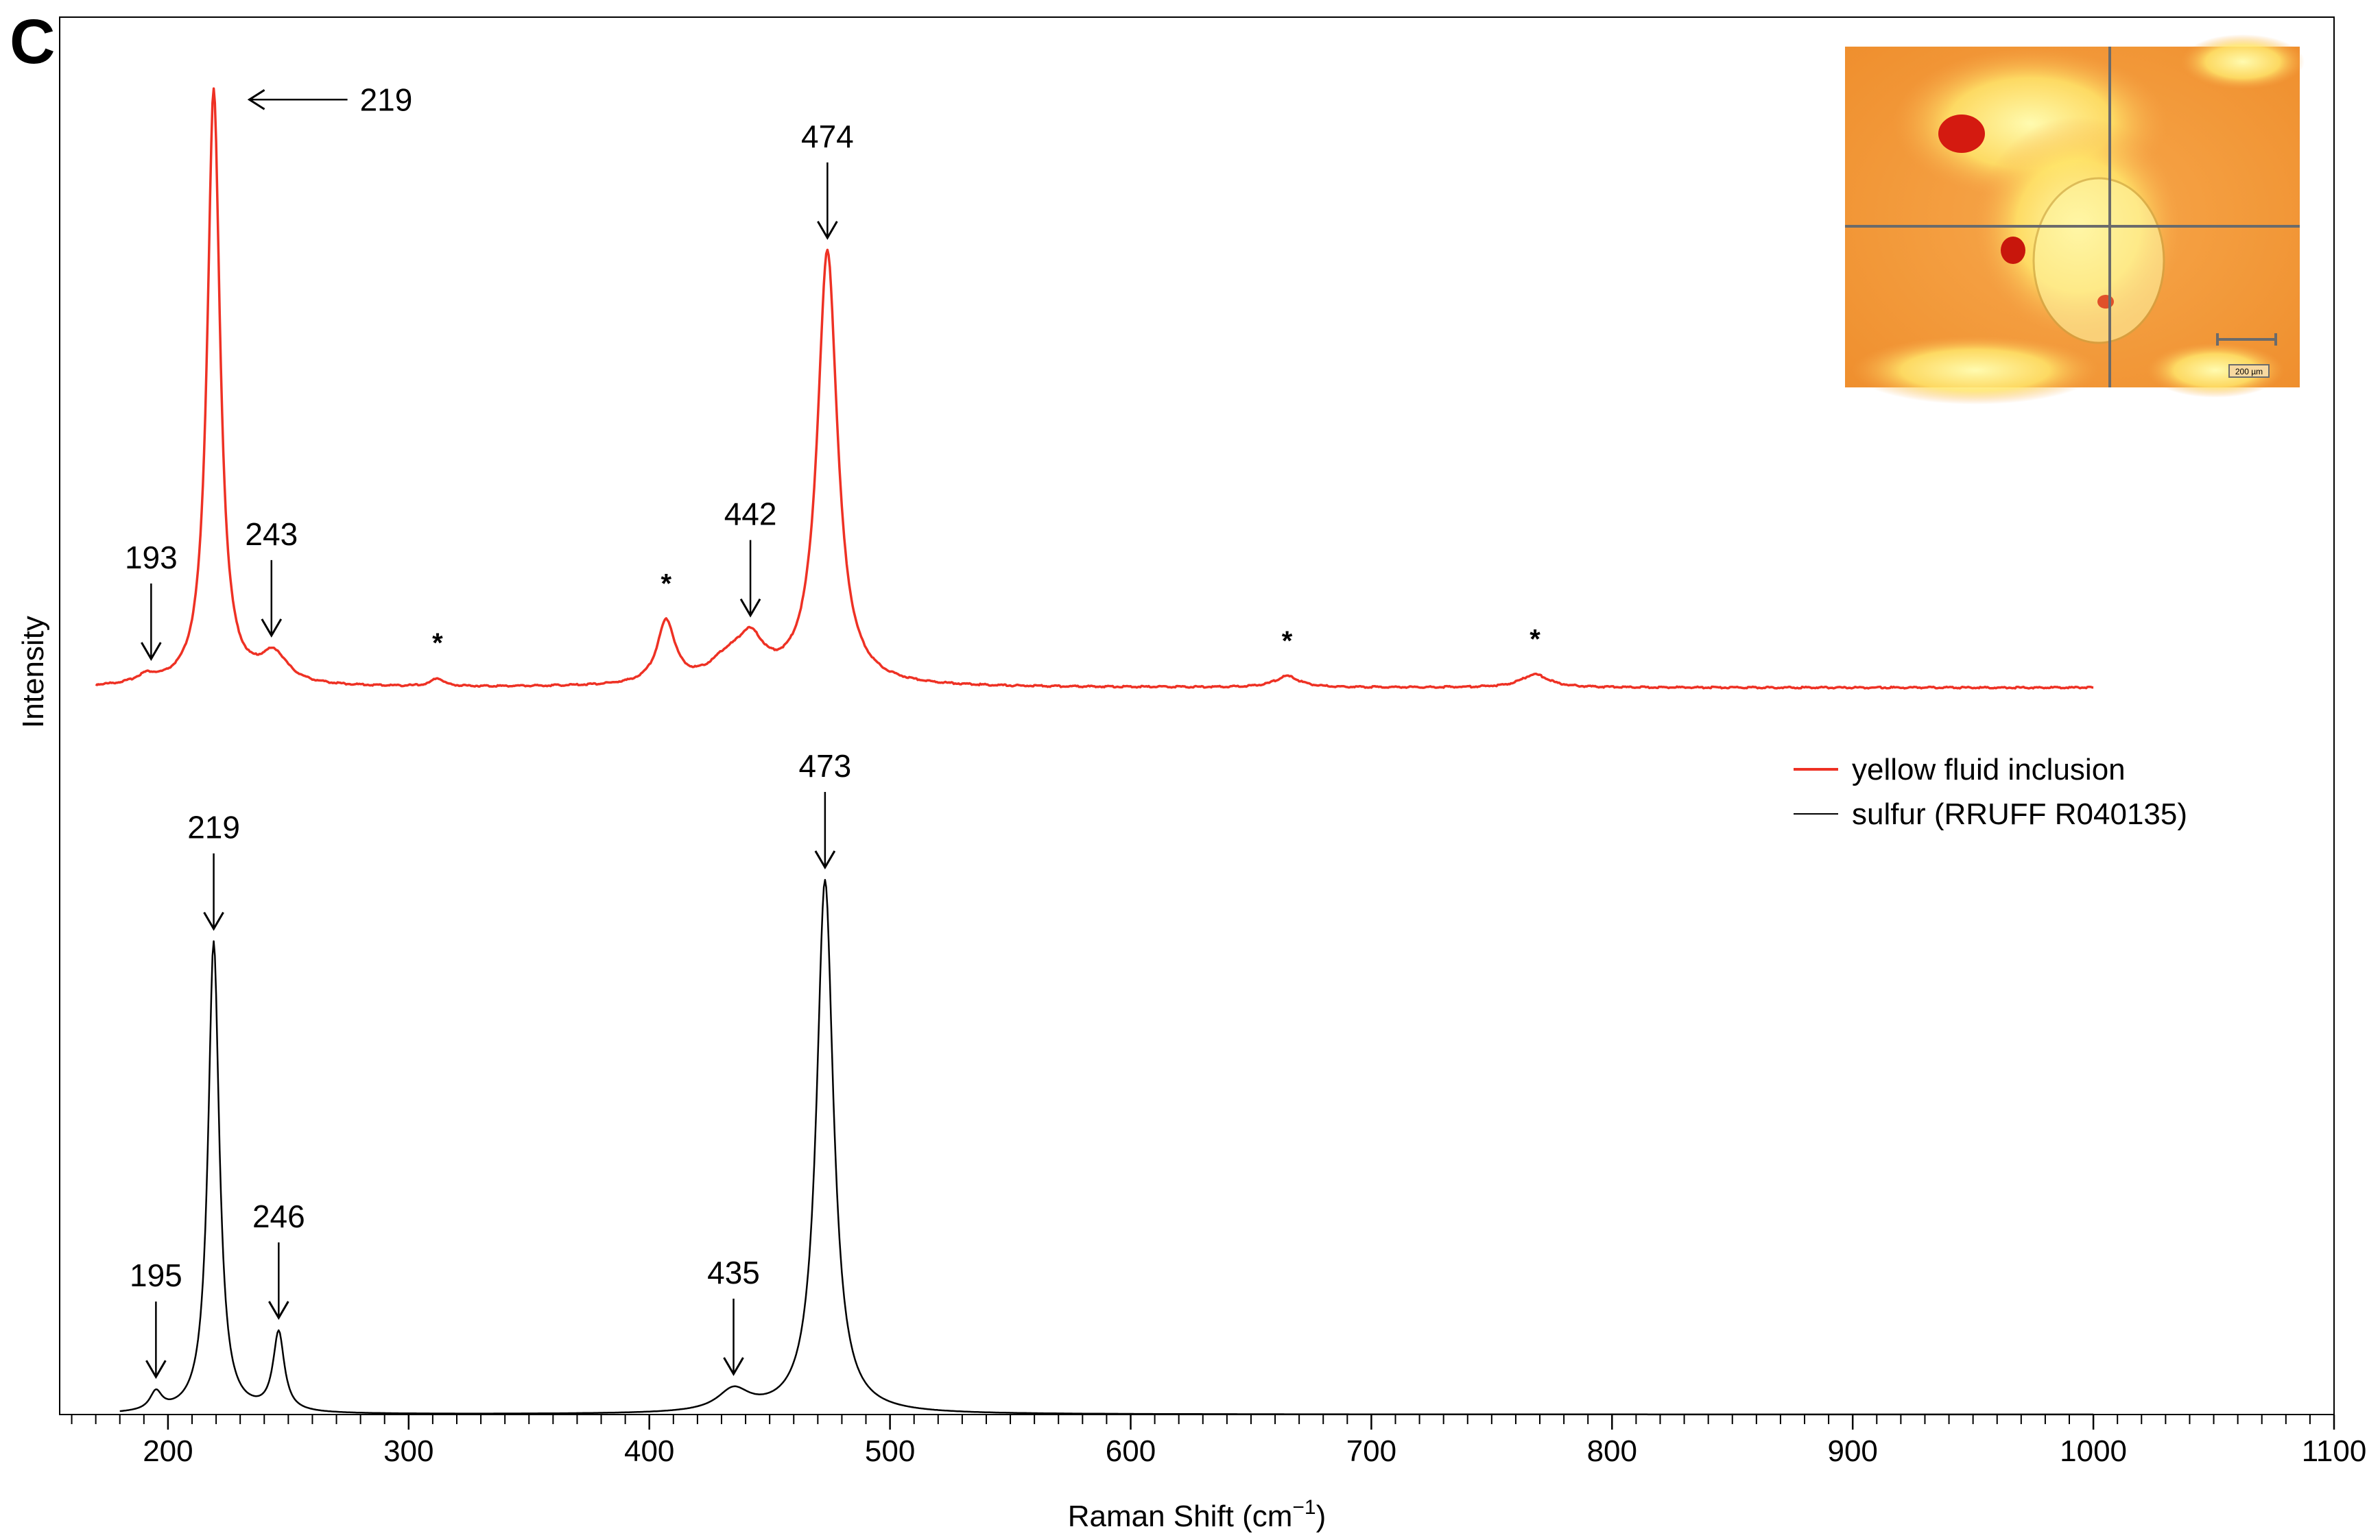 The width and height of the screenshot is (2380, 1540). What do you see at coordinates (1371, 1451) in the screenshot?
I see `x-tick-label: 700` at bounding box center [1371, 1451].